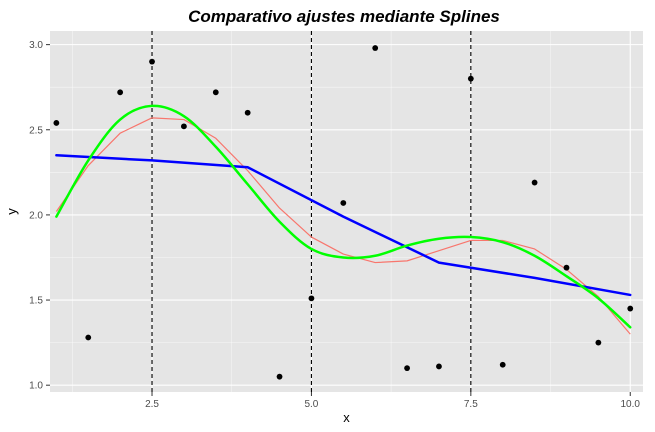 The width and height of the screenshot is (655, 432). What do you see at coordinates (152, 404) in the screenshot?
I see `x-tick-label: 2.5` at bounding box center [152, 404].